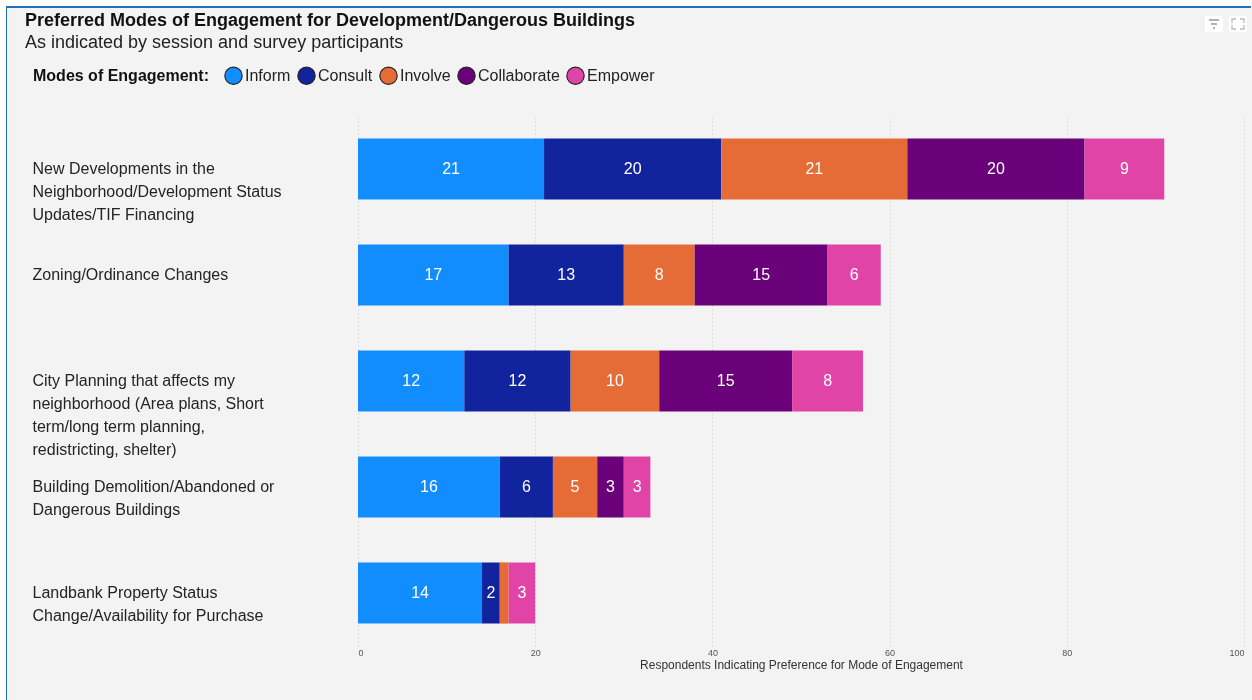  I want to click on data-label: 2, so click(491, 592).